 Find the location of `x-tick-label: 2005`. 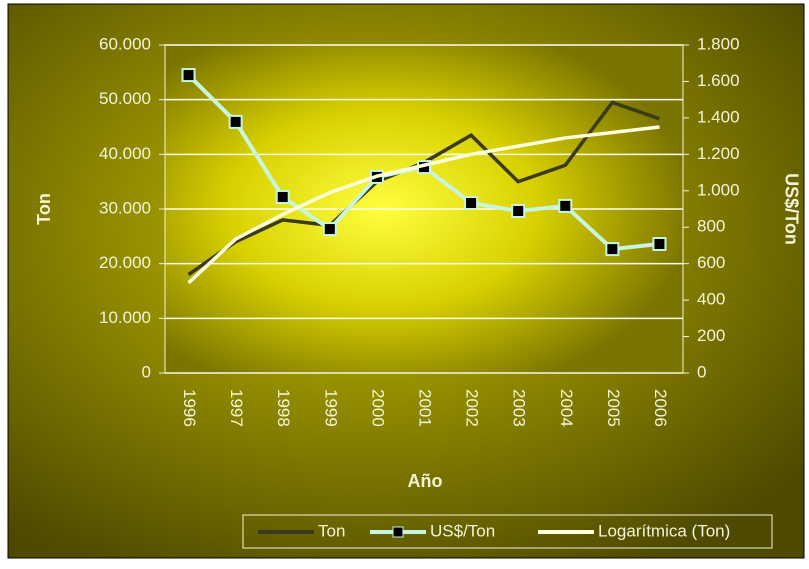

x-tick-label: 2005 is located at coordinates (613, 408).